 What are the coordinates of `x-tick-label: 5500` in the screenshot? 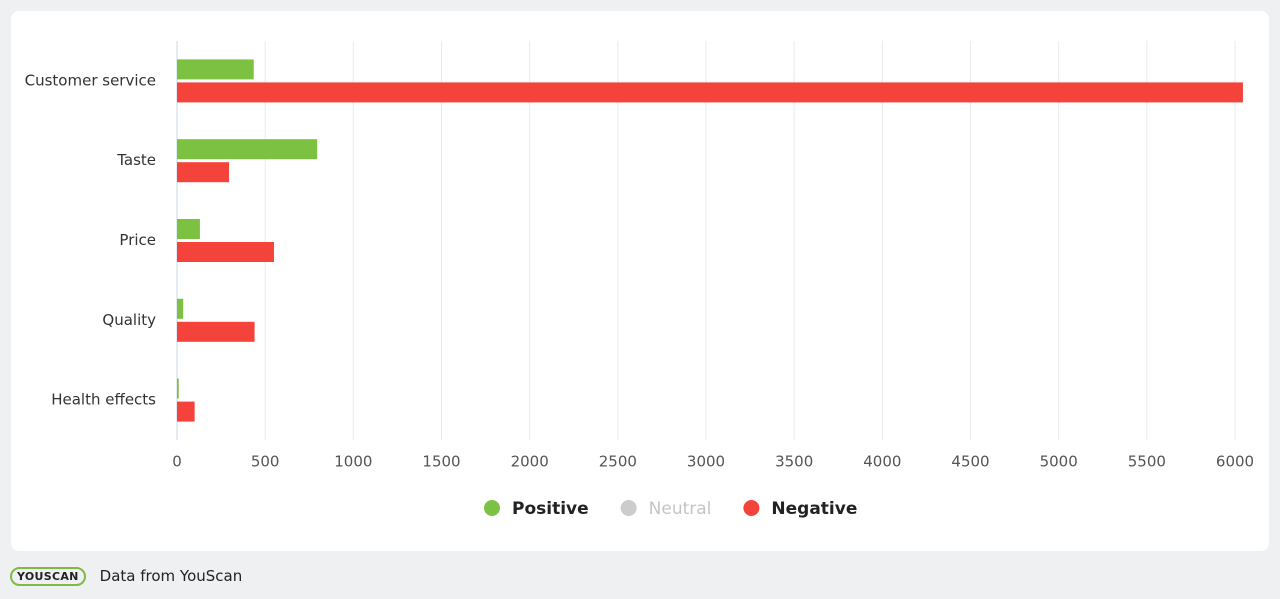 It's located at (1147, 462).